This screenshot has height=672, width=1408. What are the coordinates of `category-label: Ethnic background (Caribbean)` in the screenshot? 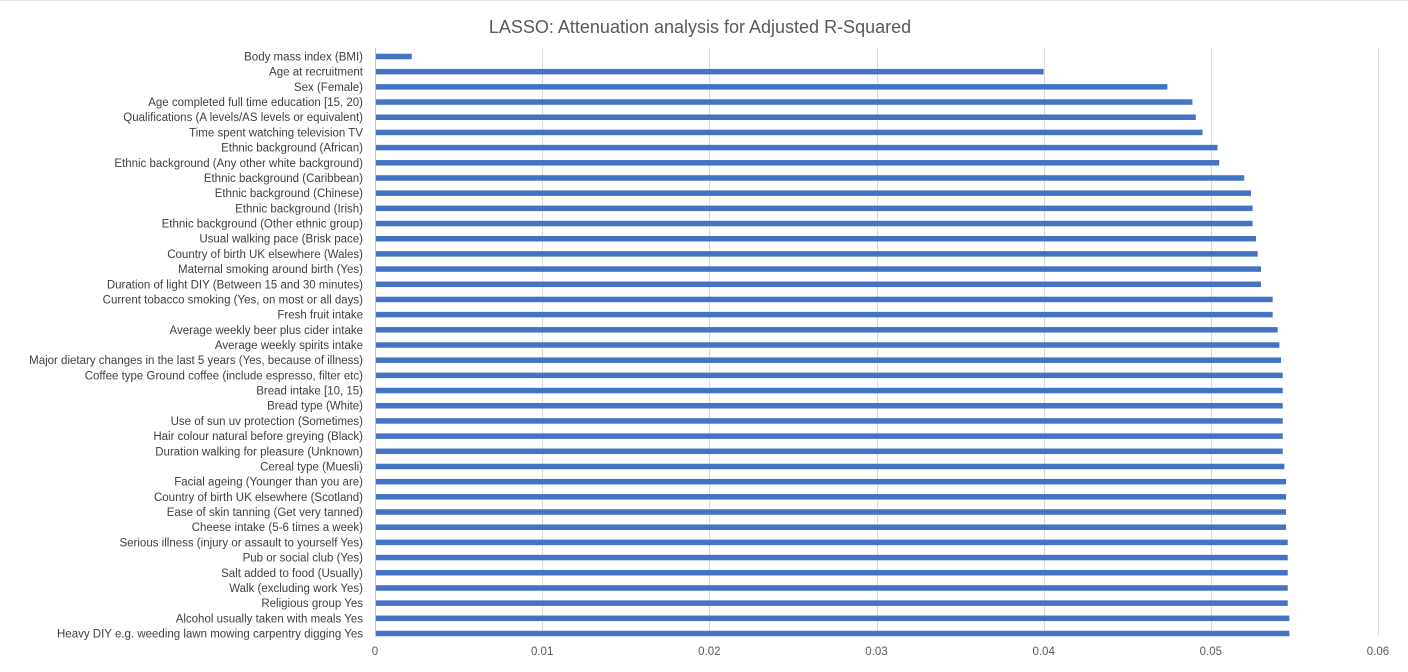 It's located at (283, 179).